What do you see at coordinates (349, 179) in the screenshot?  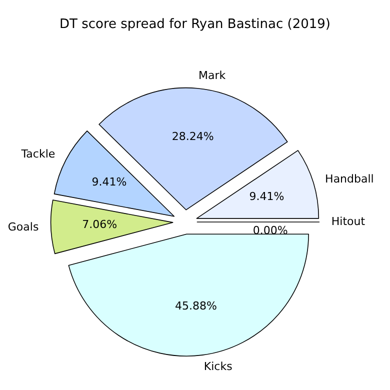 I see `slice-label: Handball` at bounding box center [349, 179].